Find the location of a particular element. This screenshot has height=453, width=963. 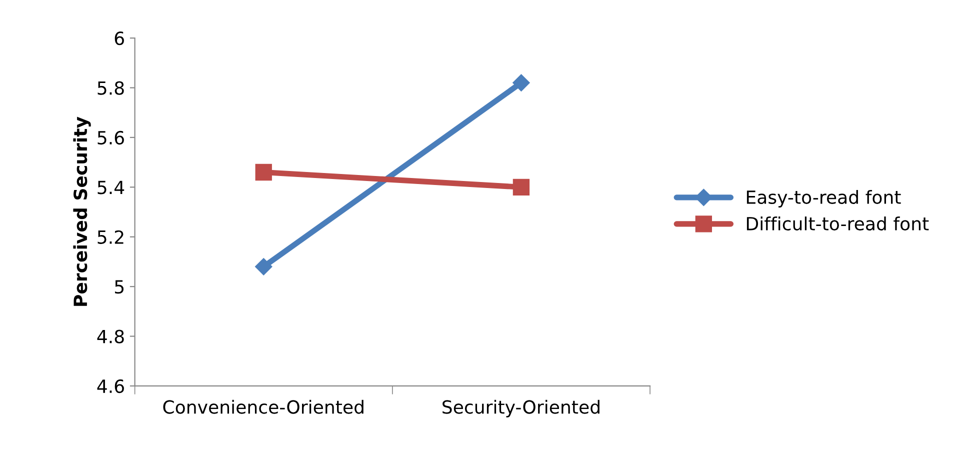

y-axis-title: Perceived Security is located at coordinates (82, 211).